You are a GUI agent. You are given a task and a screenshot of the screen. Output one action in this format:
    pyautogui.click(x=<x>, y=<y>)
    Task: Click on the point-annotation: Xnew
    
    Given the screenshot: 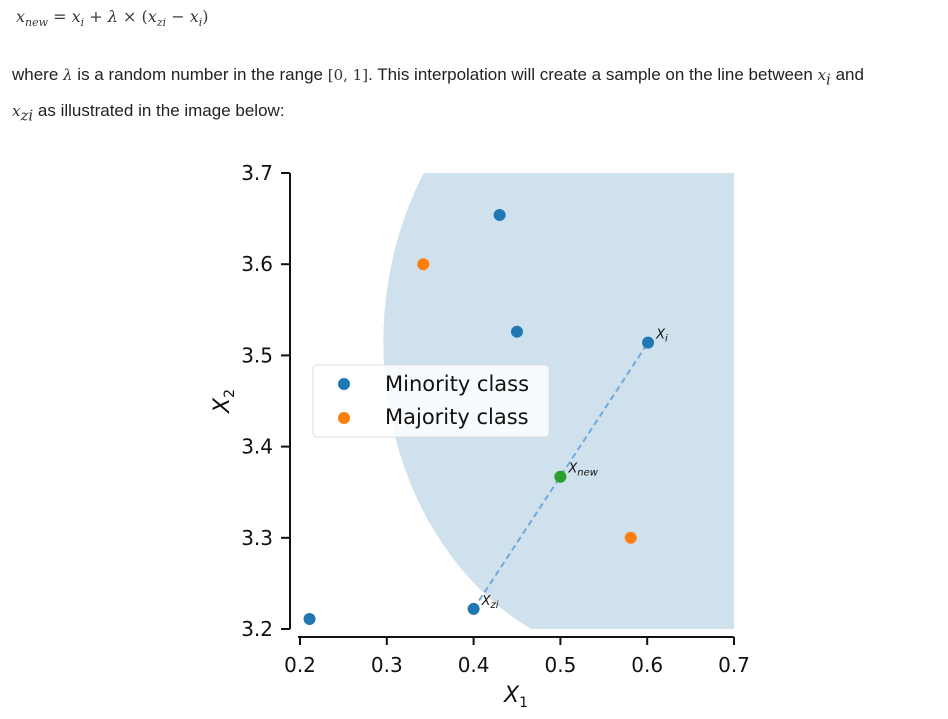 What is the action you would take?
    pyautogui.click(x=582, y=470)
    